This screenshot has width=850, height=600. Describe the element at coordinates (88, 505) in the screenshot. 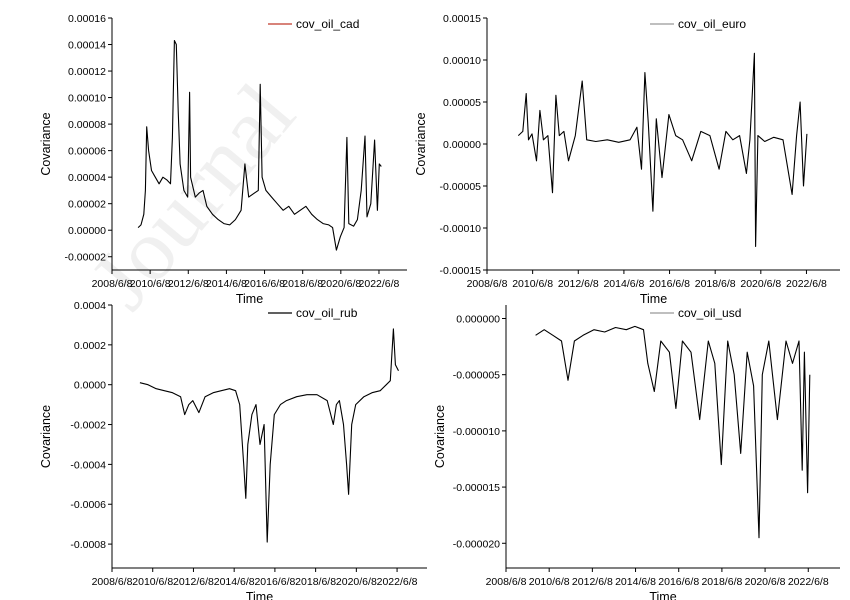

I see `y-tick-label: -0.0006` at that location.